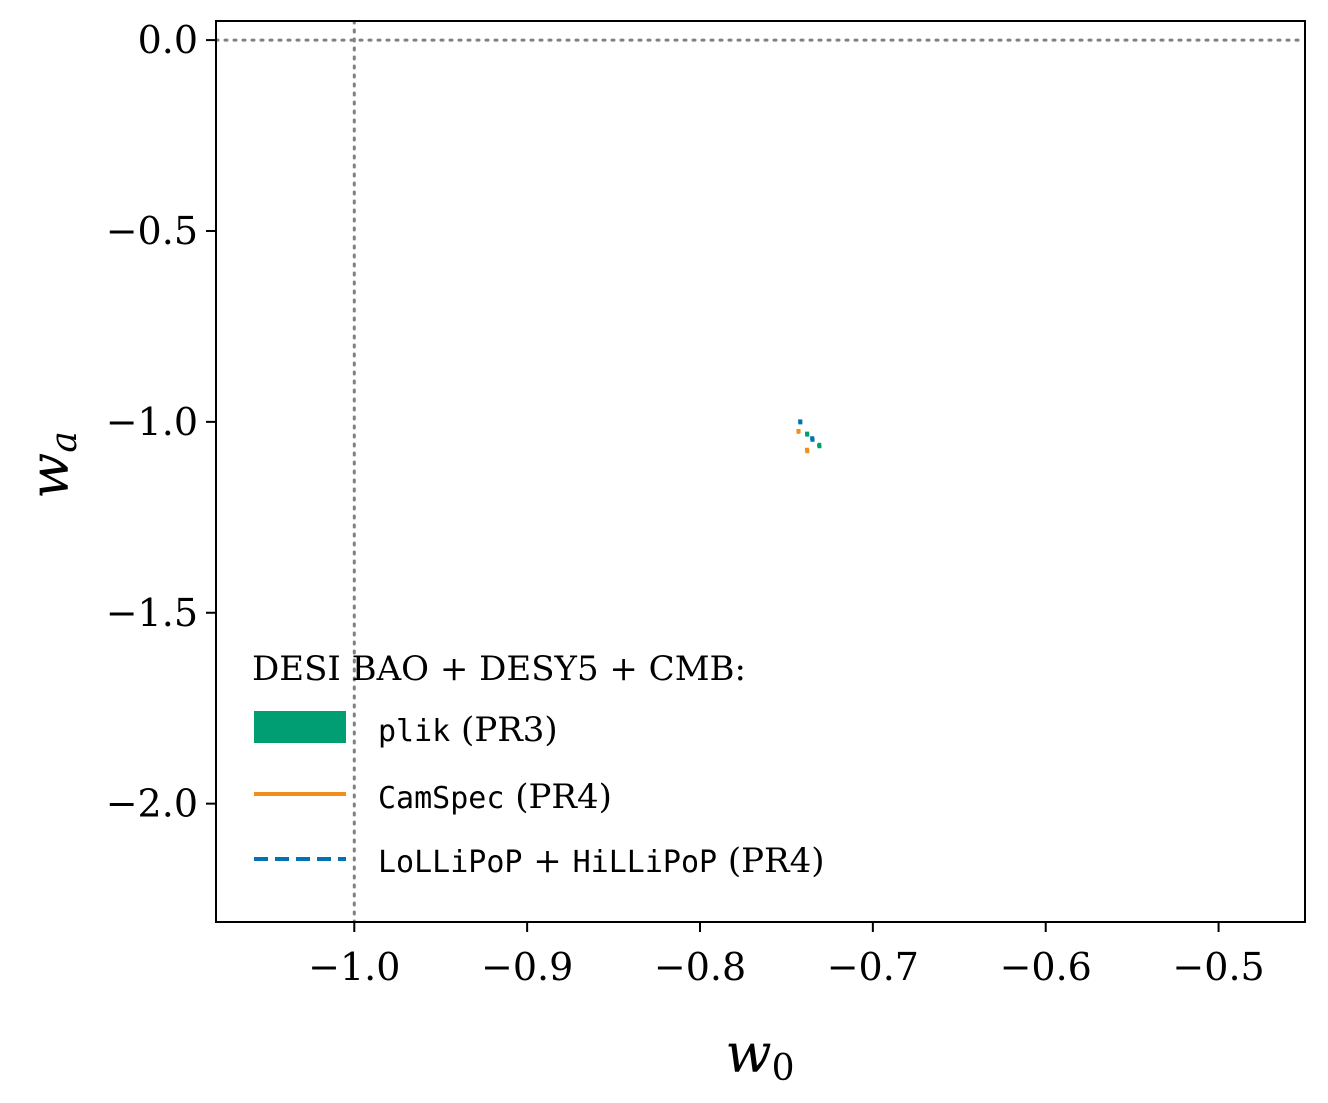 This screenshot has width=1328, height=1103. What do you see at coordinates (168, 40) in the screenshot?
I see `y-tick-label: 0.0` at bounding box center [168, 40].